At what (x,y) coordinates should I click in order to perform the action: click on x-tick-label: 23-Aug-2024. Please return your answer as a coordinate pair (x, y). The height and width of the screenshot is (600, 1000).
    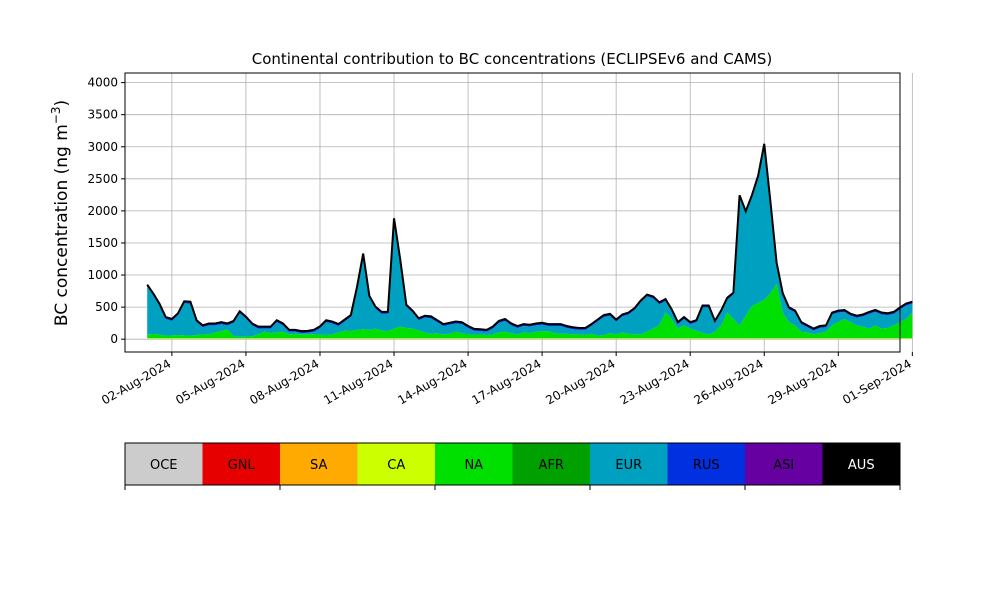
    Looking at the image, I should click on (654, 381).